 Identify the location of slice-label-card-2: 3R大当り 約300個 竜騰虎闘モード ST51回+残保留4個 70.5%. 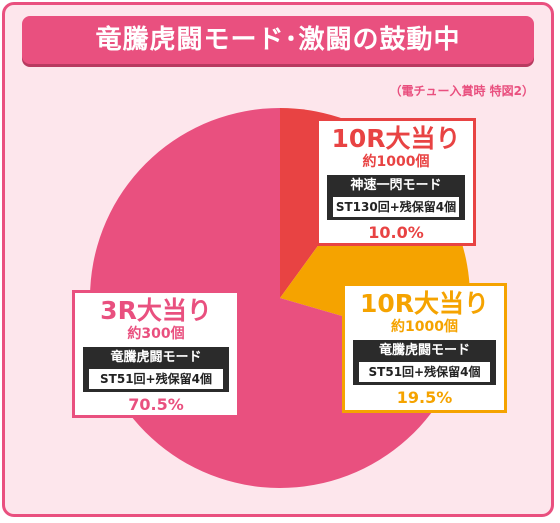
(156, 354).